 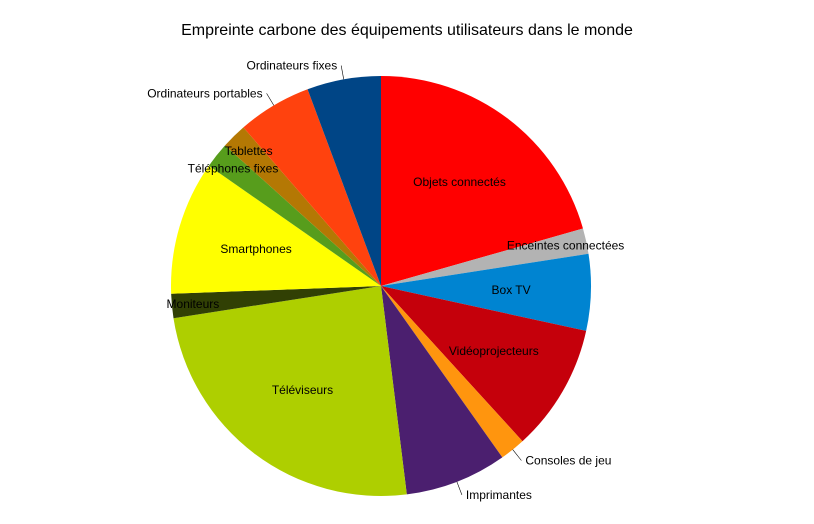 What do you see at coordinates (517, 455) in the screenshot?
I see `leader-line-consoles-de-jeu` at bounding box center [517, 455].